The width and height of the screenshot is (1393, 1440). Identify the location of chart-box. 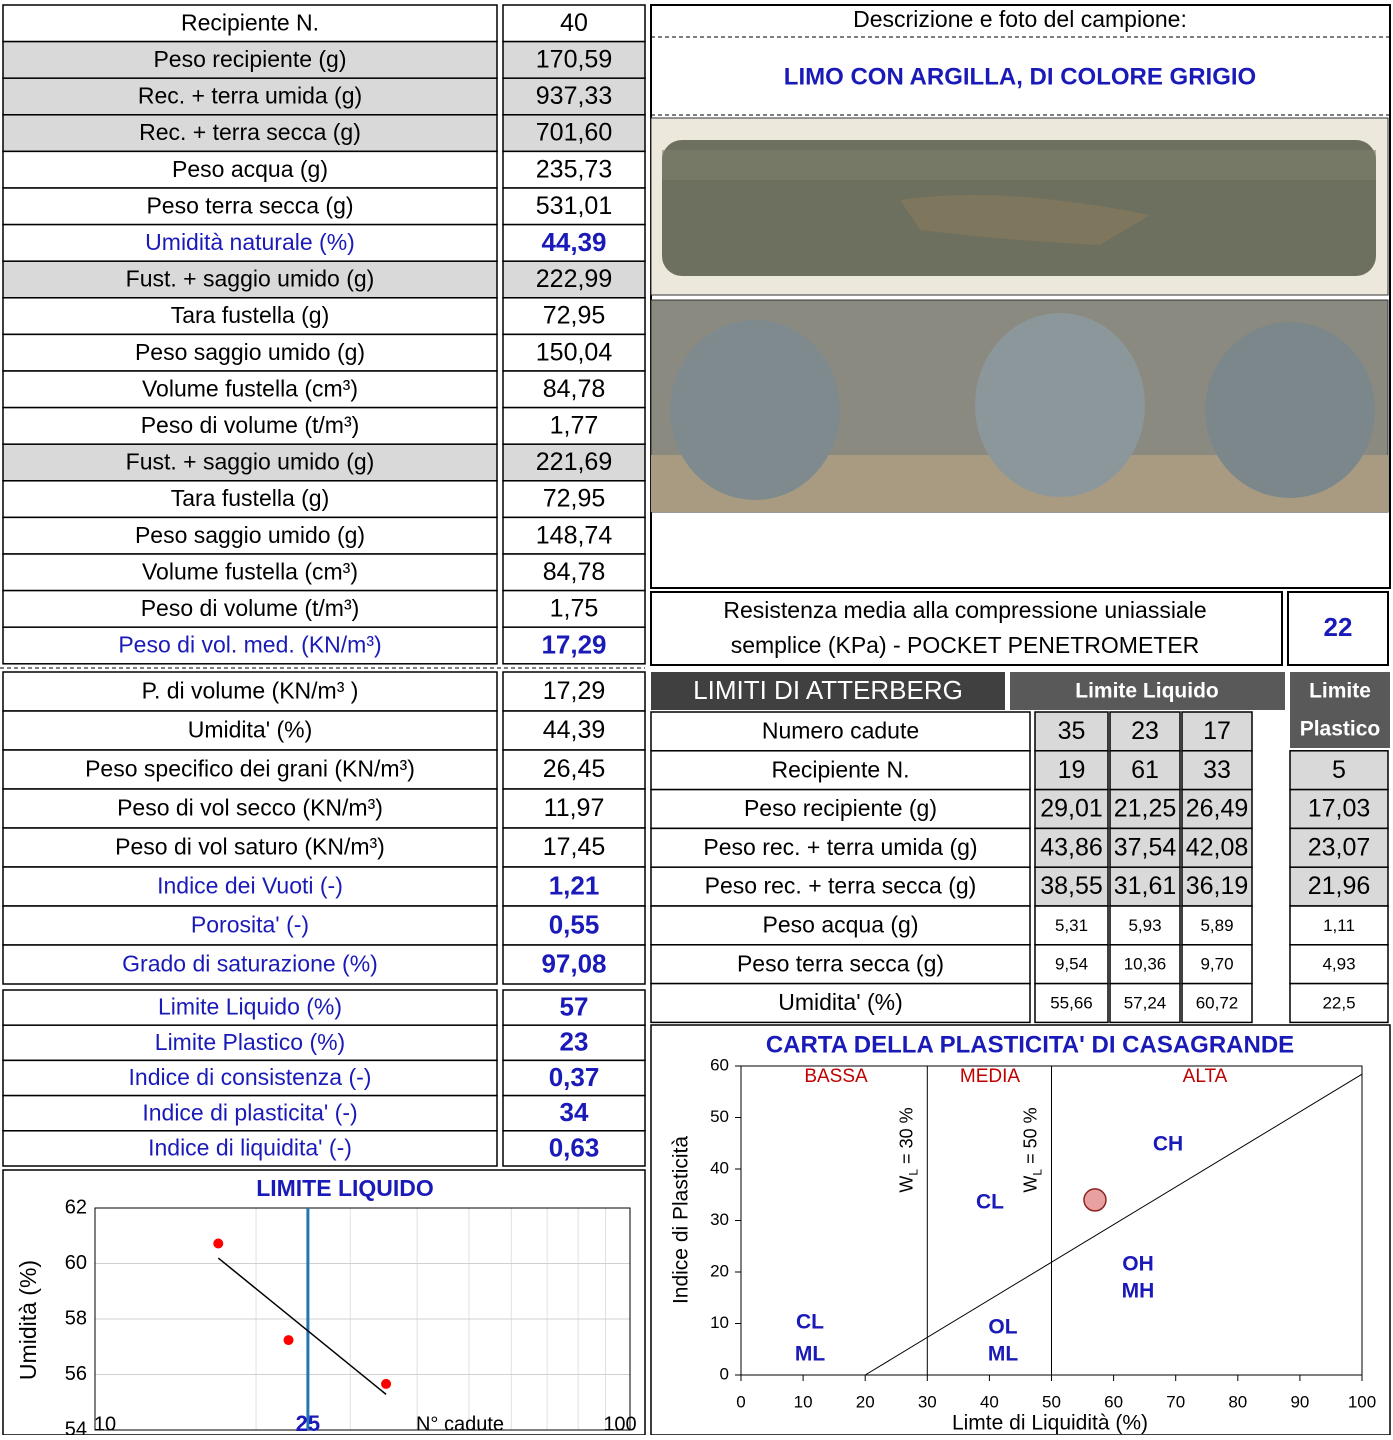
(324, 1302).